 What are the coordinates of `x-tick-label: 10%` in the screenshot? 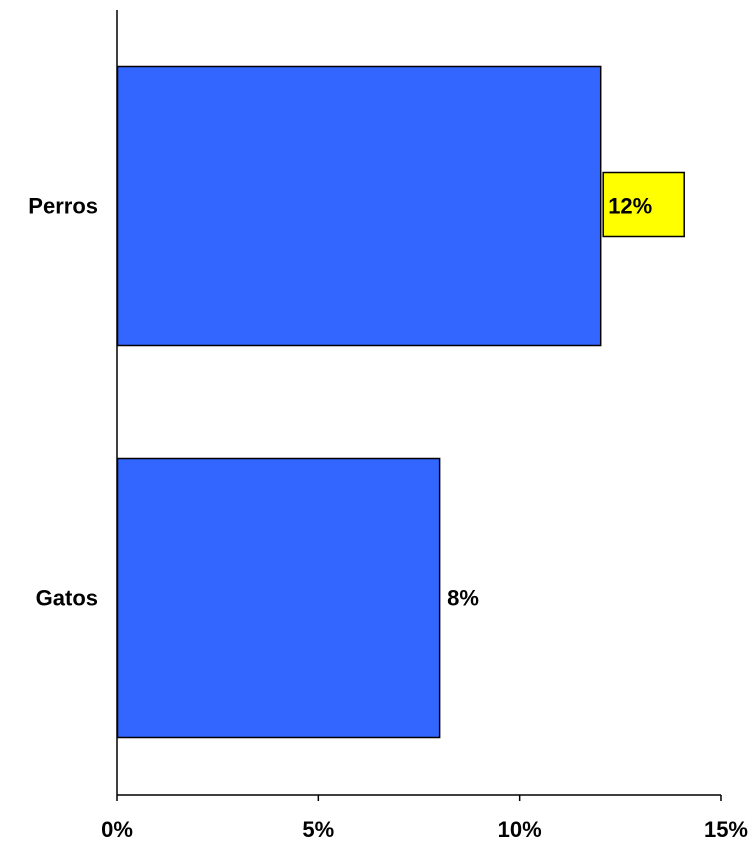 It's located at (520, 829).